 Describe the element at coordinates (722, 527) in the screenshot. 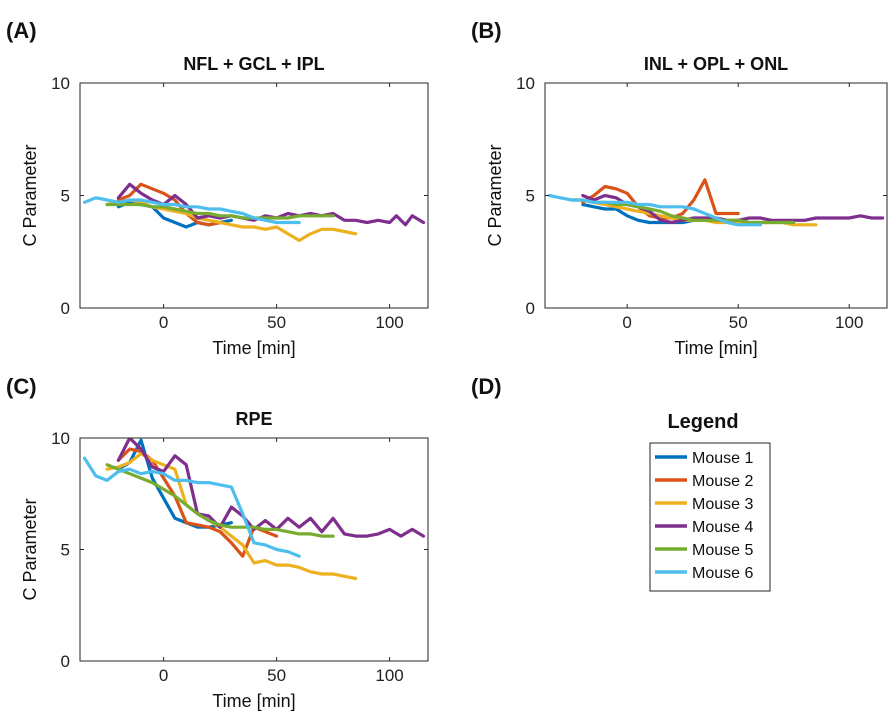

I see `legend-label: Mouse 4` at that location.